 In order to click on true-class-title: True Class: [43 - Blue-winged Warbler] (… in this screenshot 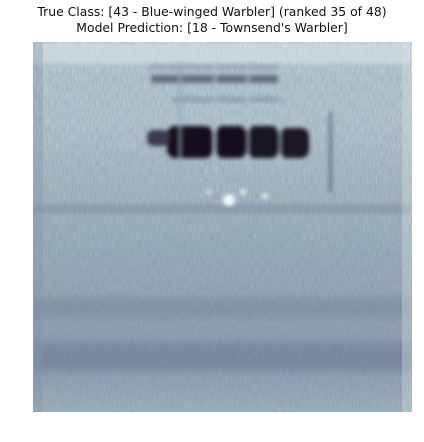, I will do `click(212, 11)`.